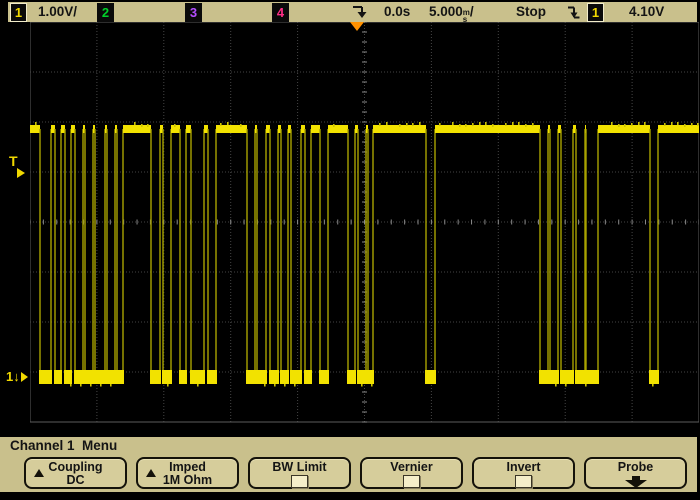  I want to click on delay-readout: 0.0s, so click(397, 11).